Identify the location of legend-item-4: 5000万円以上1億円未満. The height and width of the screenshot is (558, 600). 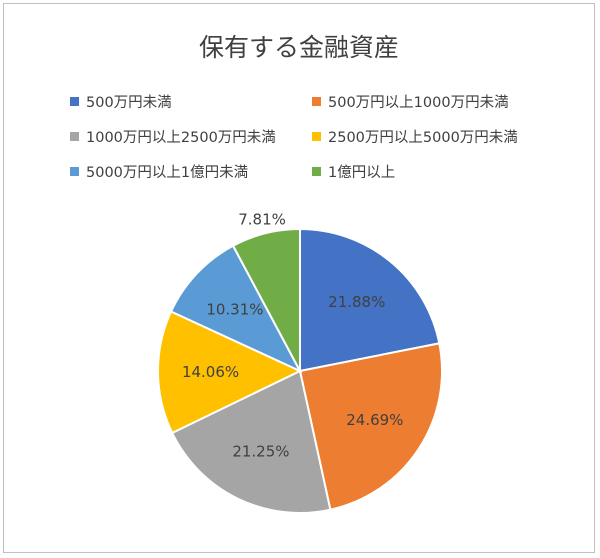
(159, 171).